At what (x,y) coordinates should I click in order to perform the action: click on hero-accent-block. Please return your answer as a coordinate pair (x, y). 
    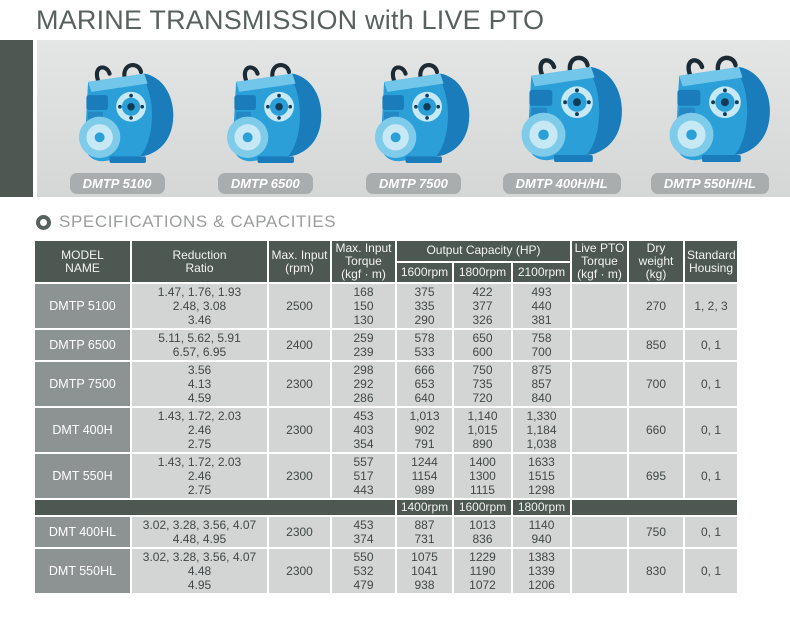
    Looking at the image, I should click on (16, 118).